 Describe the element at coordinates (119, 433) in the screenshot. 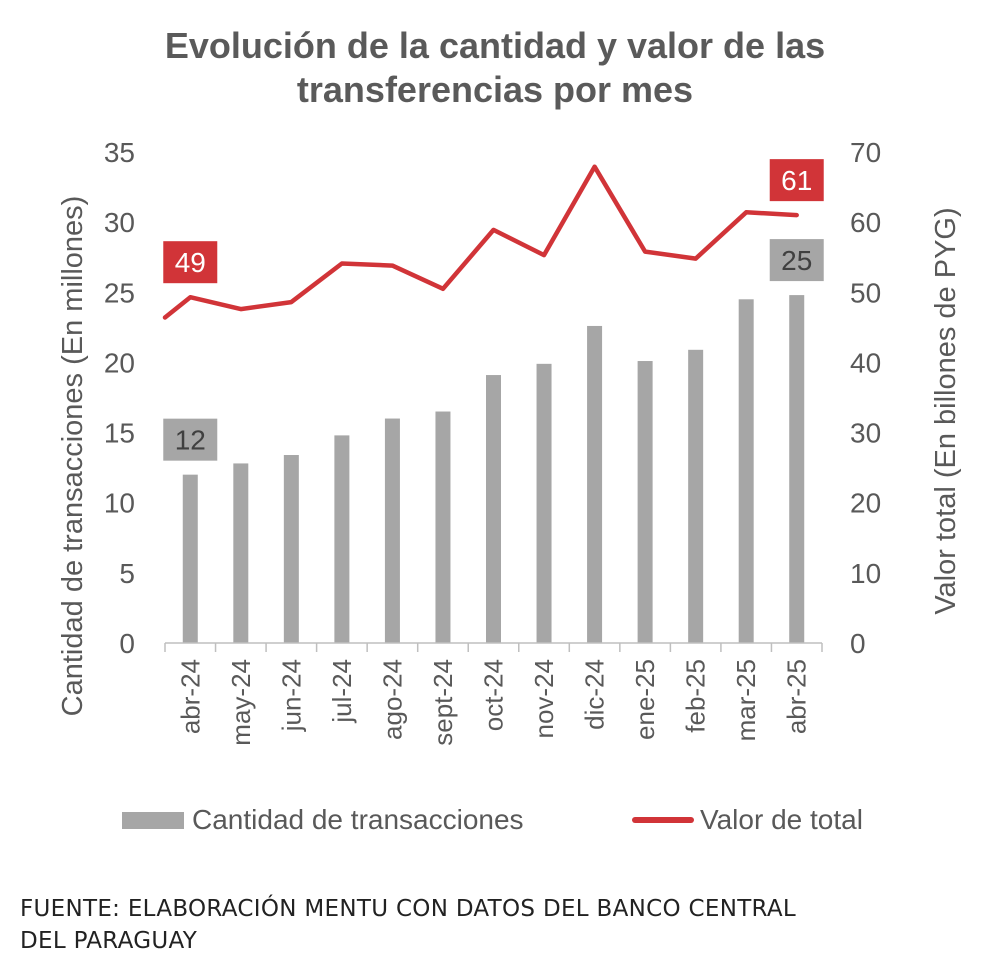

I see `y-left-tick-label: 15` at that location.